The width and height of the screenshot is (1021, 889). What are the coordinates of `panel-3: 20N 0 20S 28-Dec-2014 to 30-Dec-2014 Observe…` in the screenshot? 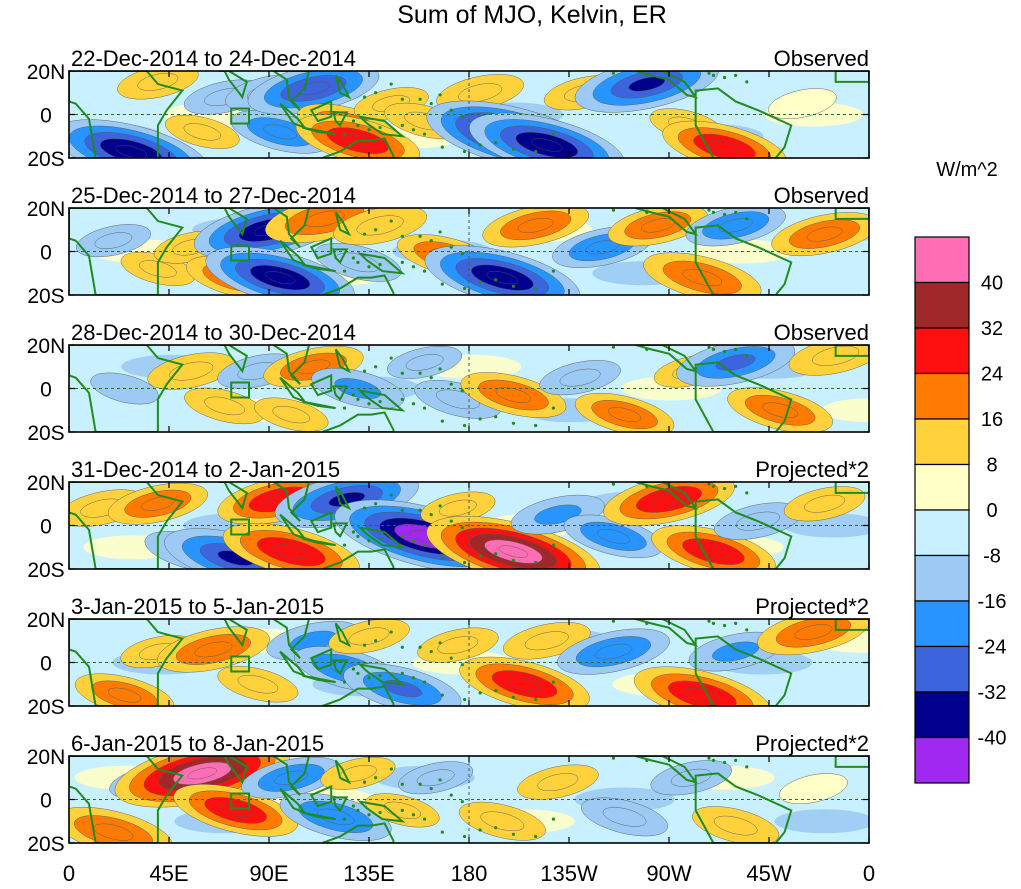 It's located at (448, 382).